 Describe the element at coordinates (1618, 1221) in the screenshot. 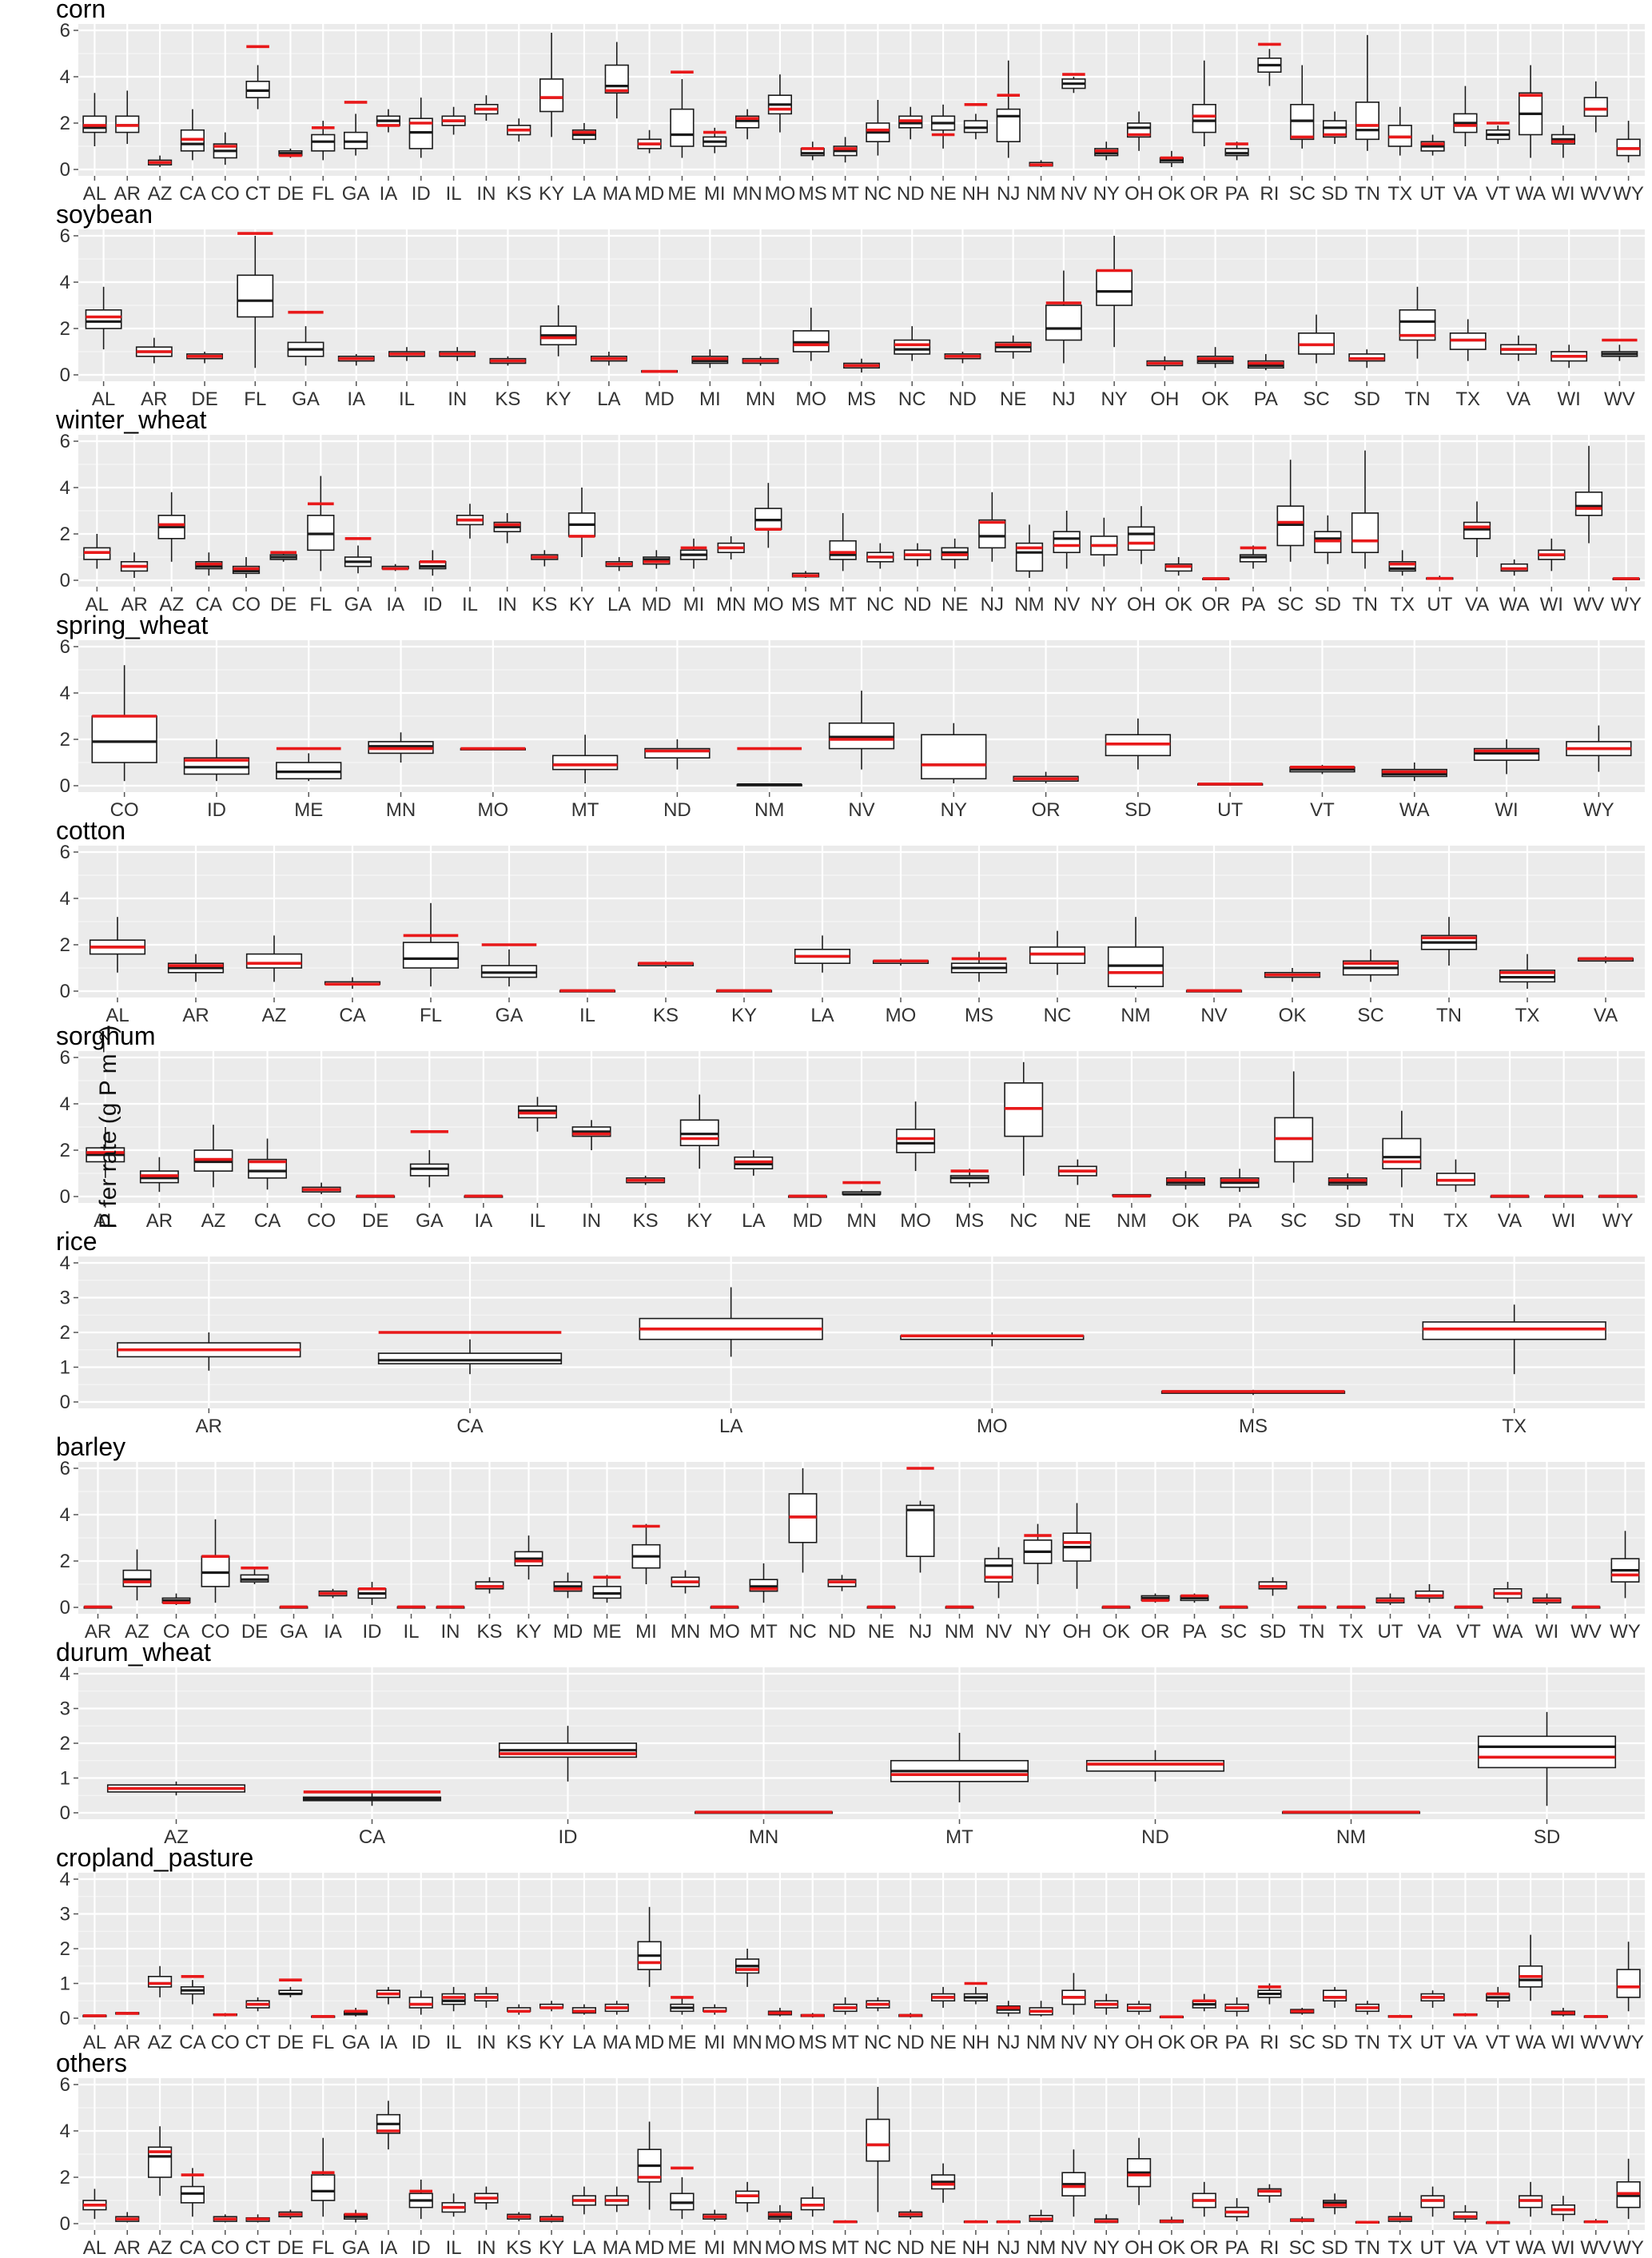

I see `x-tick-label: WY` at that location.